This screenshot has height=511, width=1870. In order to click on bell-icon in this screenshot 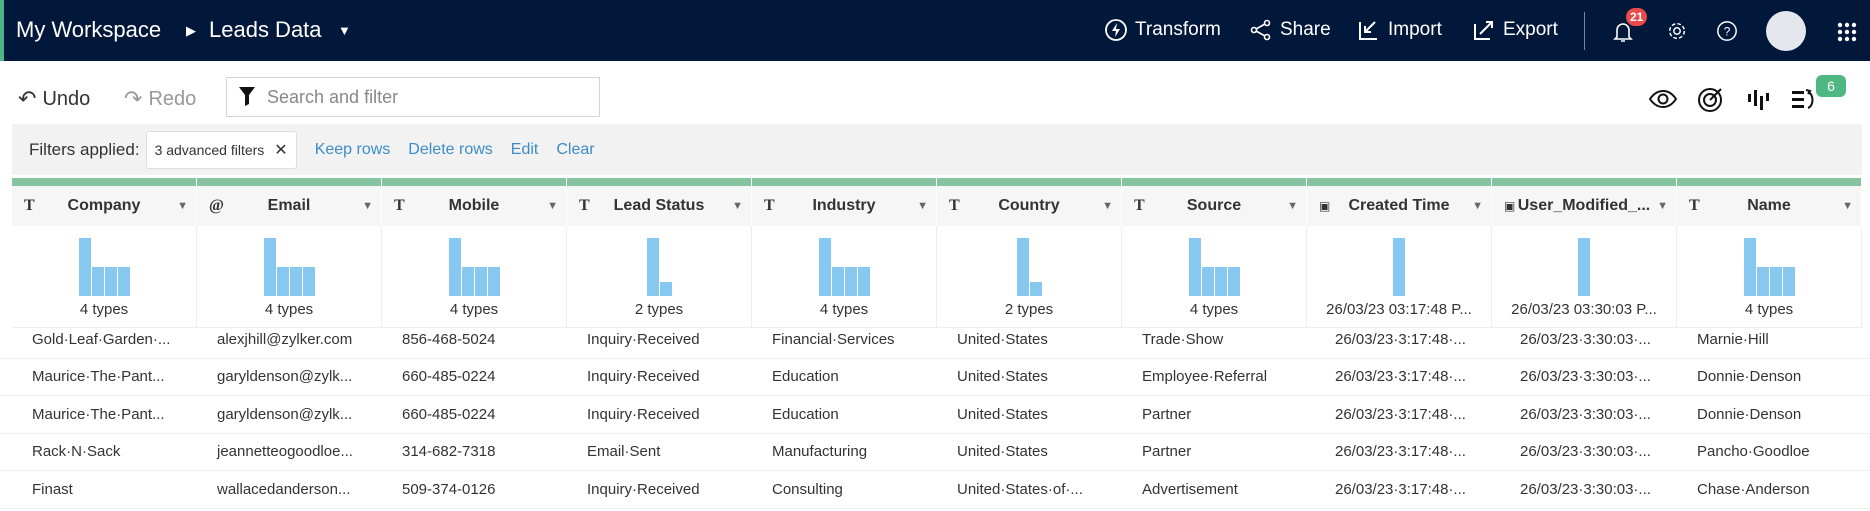, I will do `click(1623, 32)`.